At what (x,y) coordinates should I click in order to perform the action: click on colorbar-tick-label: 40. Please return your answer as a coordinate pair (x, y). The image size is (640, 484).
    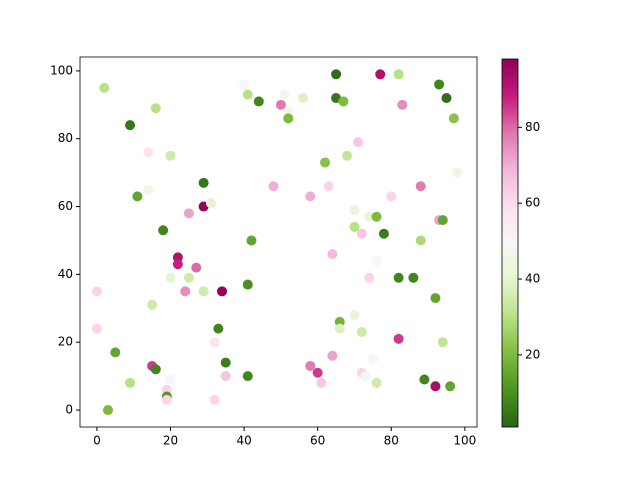
    Looking at the image, I should click on (532, 279).